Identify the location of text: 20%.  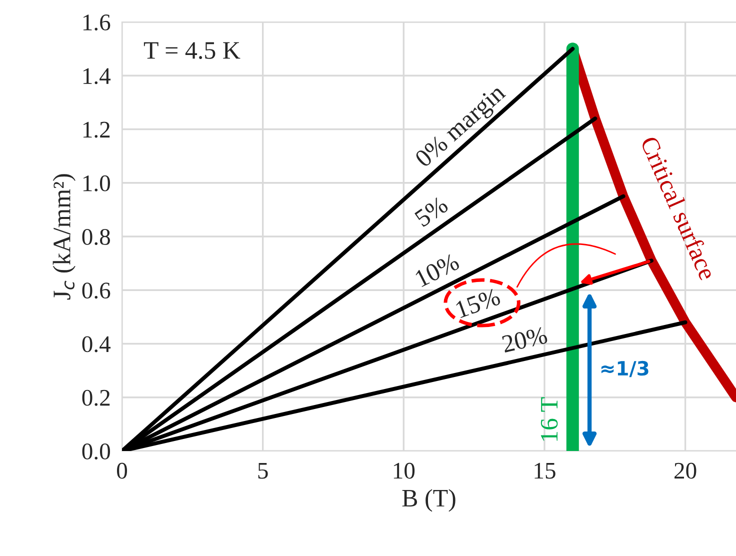
(524, 339).